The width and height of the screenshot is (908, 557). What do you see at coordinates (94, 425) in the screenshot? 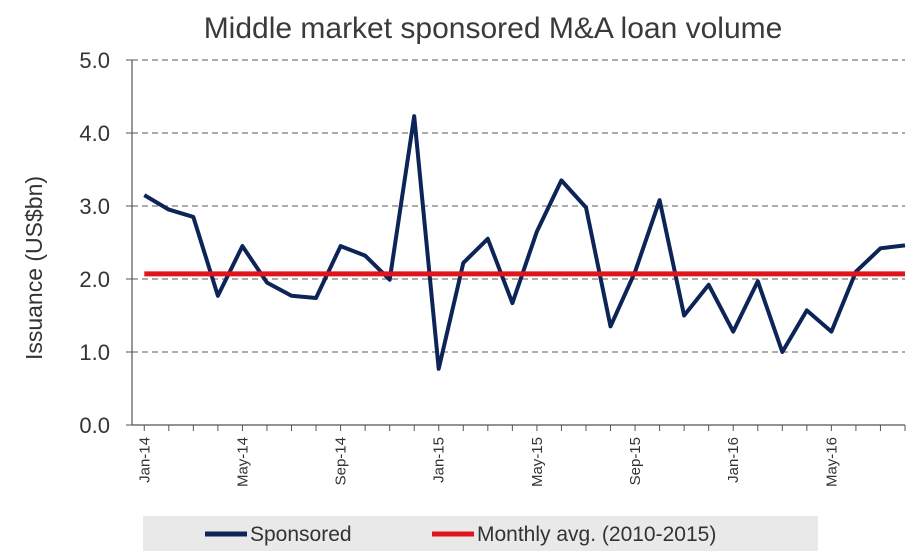
I see `y-tick-label: 0.0` at bounding box center [94, 425].